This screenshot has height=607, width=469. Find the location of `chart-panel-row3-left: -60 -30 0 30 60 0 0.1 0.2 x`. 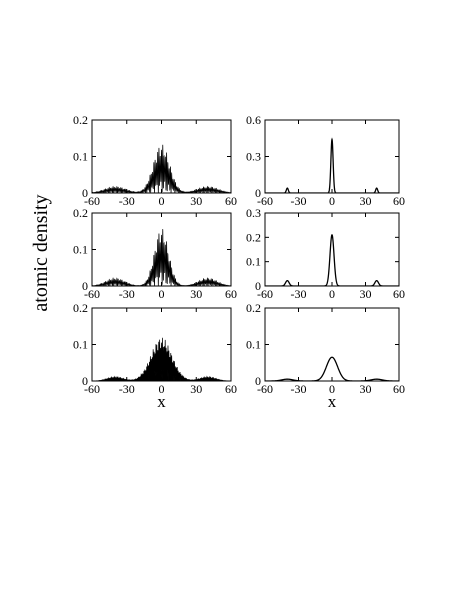

chart-panel-row3-left: -60 -30 0 30 60 0 0.1 0.2 x is located at coordinates (155, 356).